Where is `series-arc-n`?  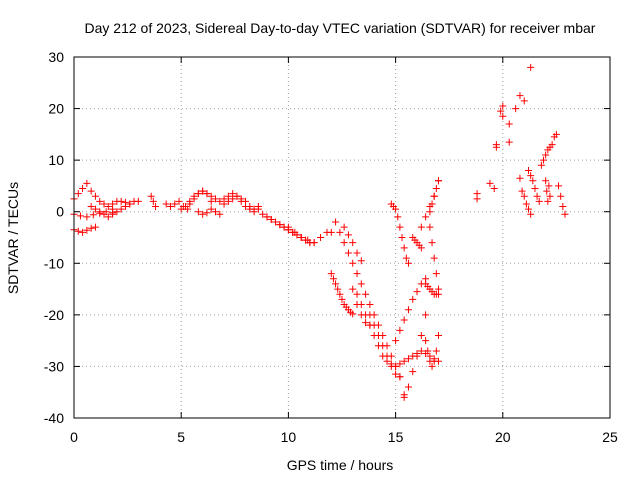 series-arc-n is located at coordinates (309, 235).